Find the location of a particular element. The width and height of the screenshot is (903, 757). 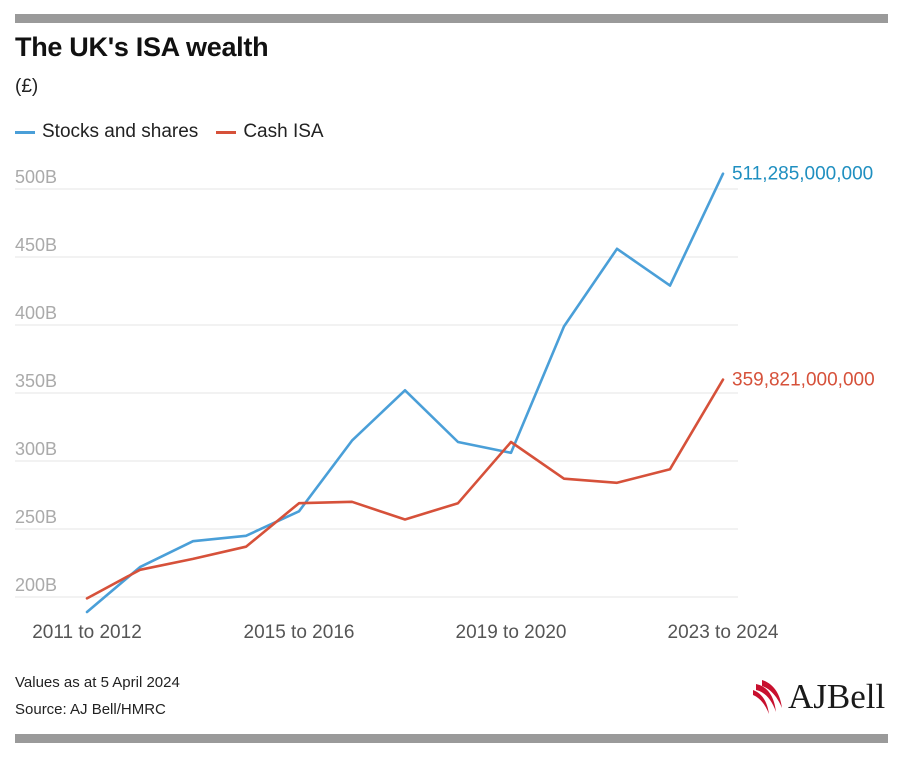

x-tick-label: 2015 to 2016 is located at coordinates (299, 632).